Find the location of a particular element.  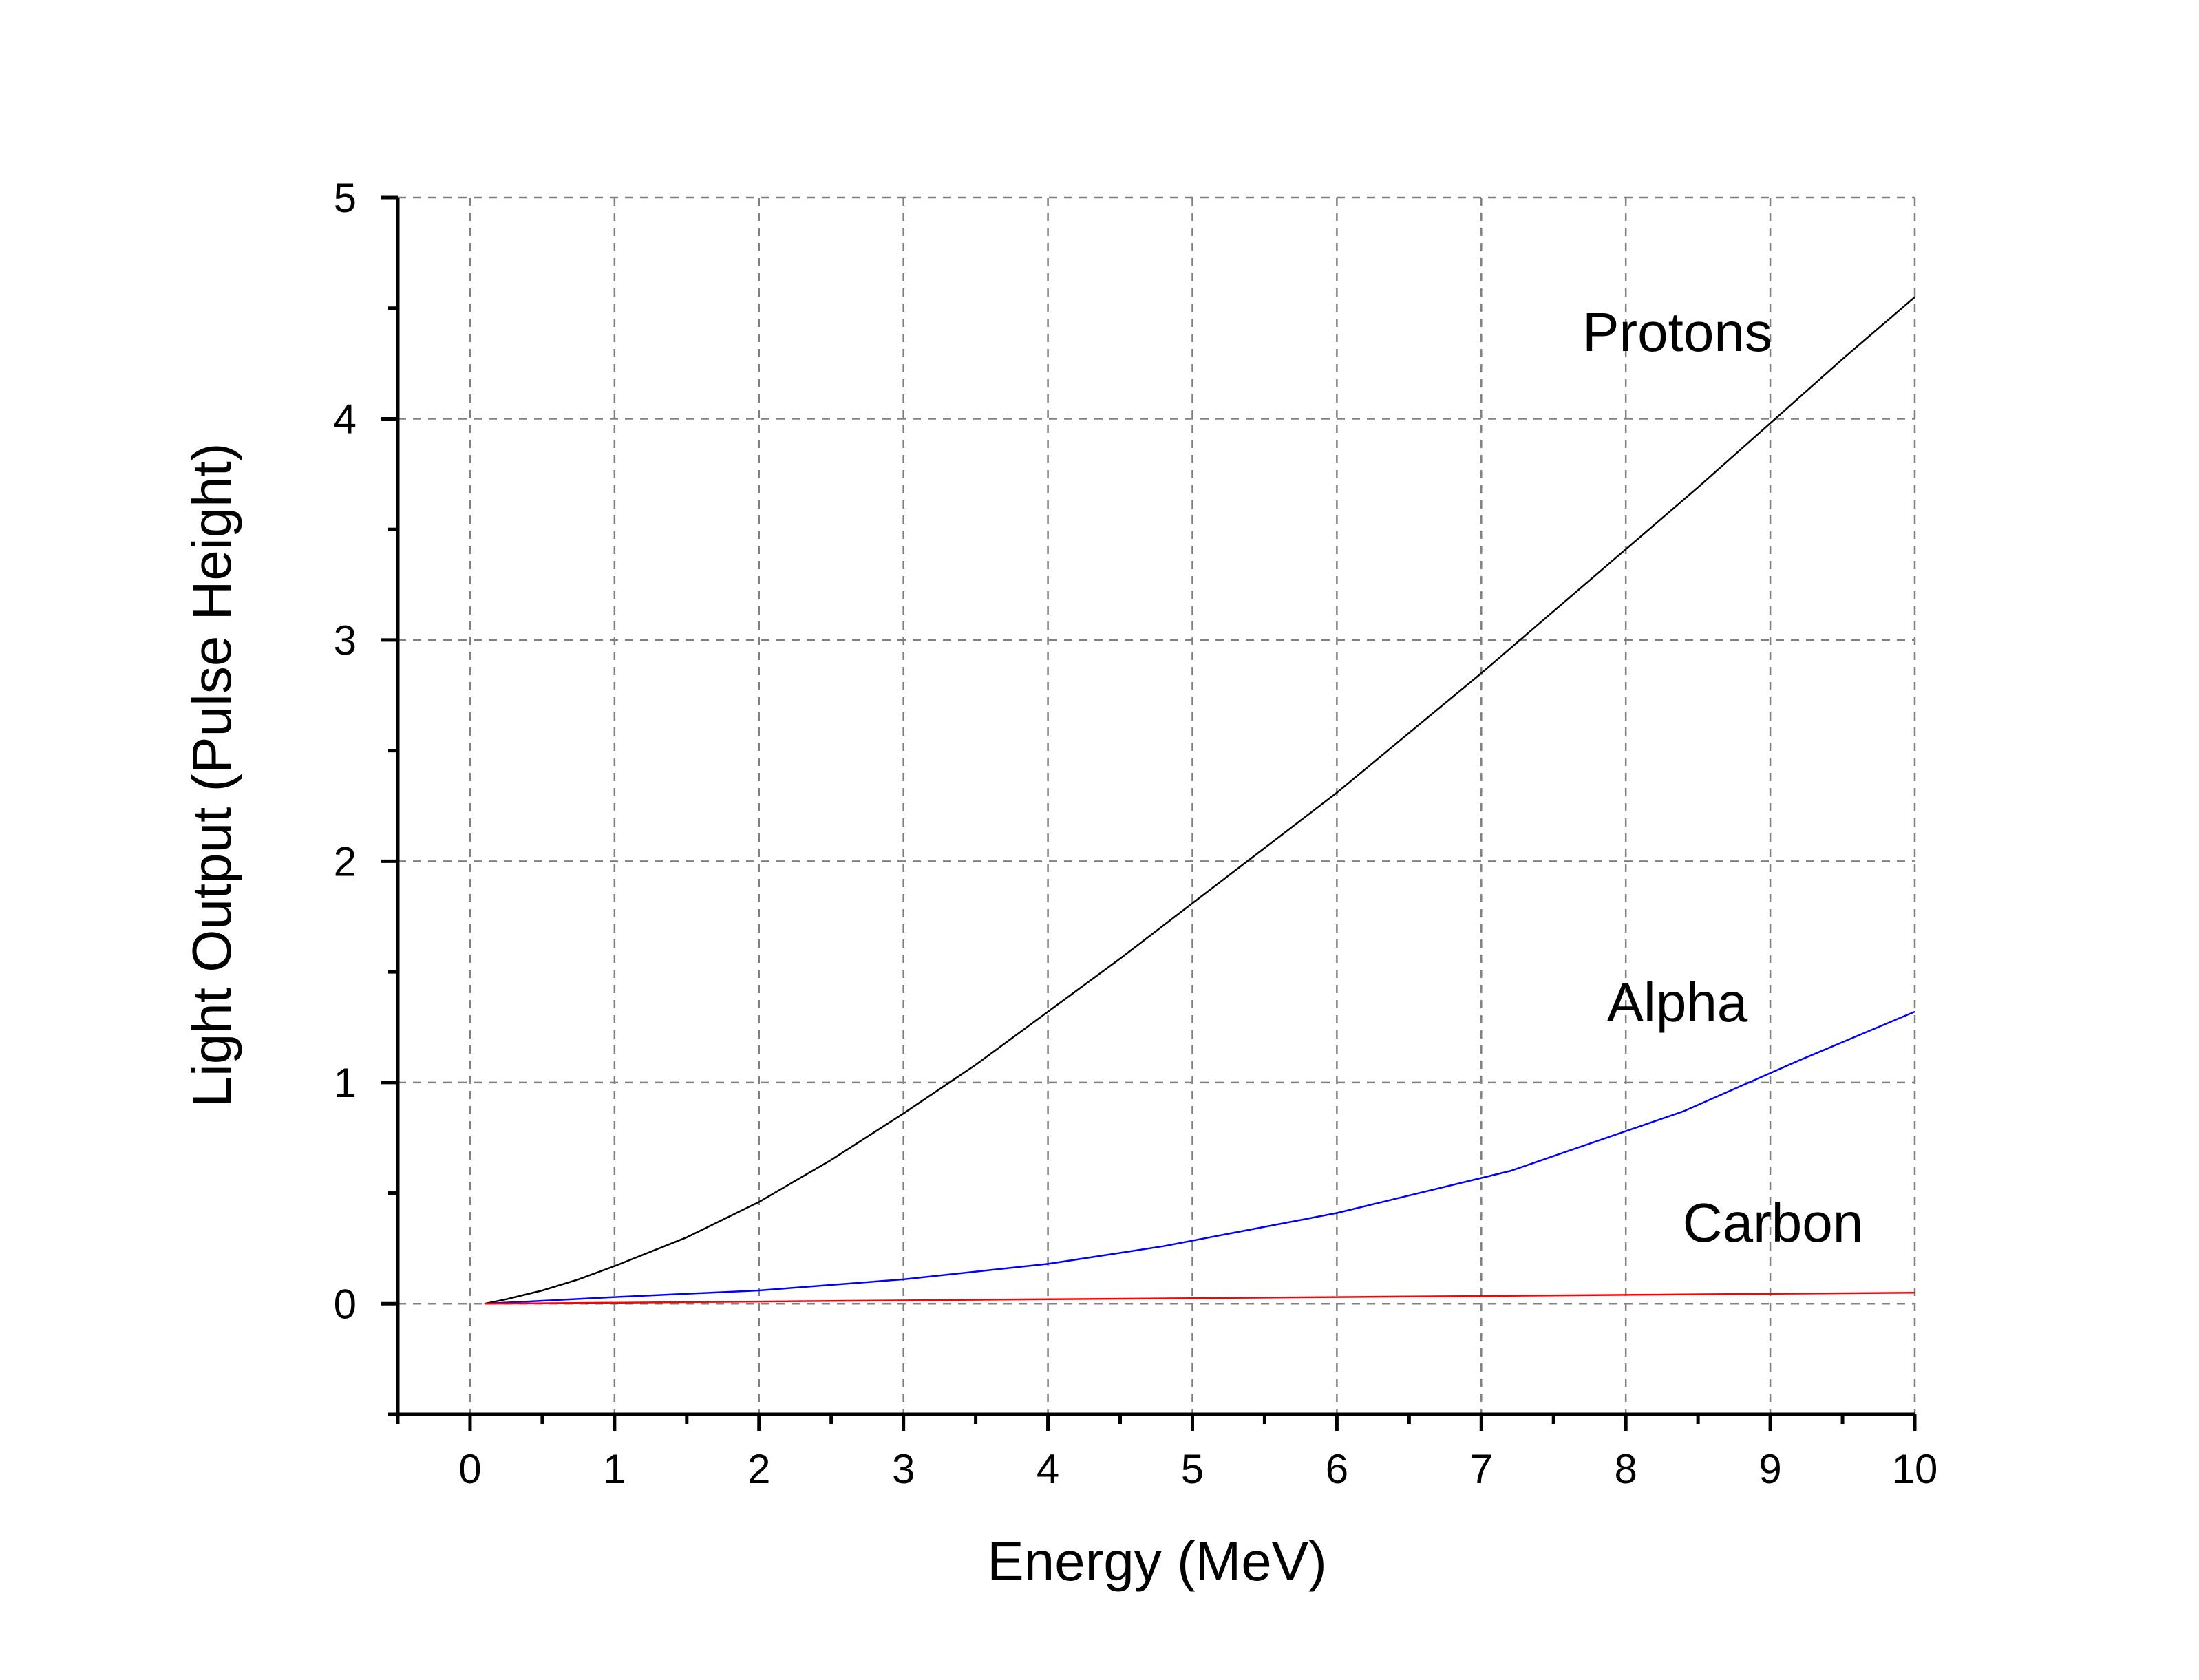

x-tick-label-7: 7 is located at coordinates (1481, 1469).